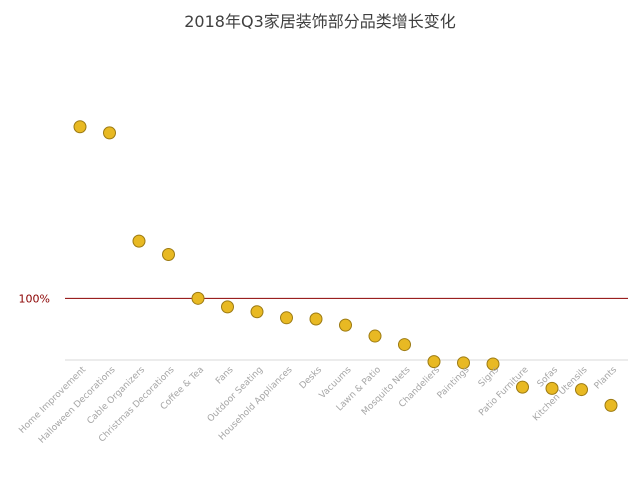 The width and height of the screenshot is (641, 477). What do you see at coordinates (606, 378) in the screenshot?
I see `category-label: Plants` at bounding box center [606, 378].